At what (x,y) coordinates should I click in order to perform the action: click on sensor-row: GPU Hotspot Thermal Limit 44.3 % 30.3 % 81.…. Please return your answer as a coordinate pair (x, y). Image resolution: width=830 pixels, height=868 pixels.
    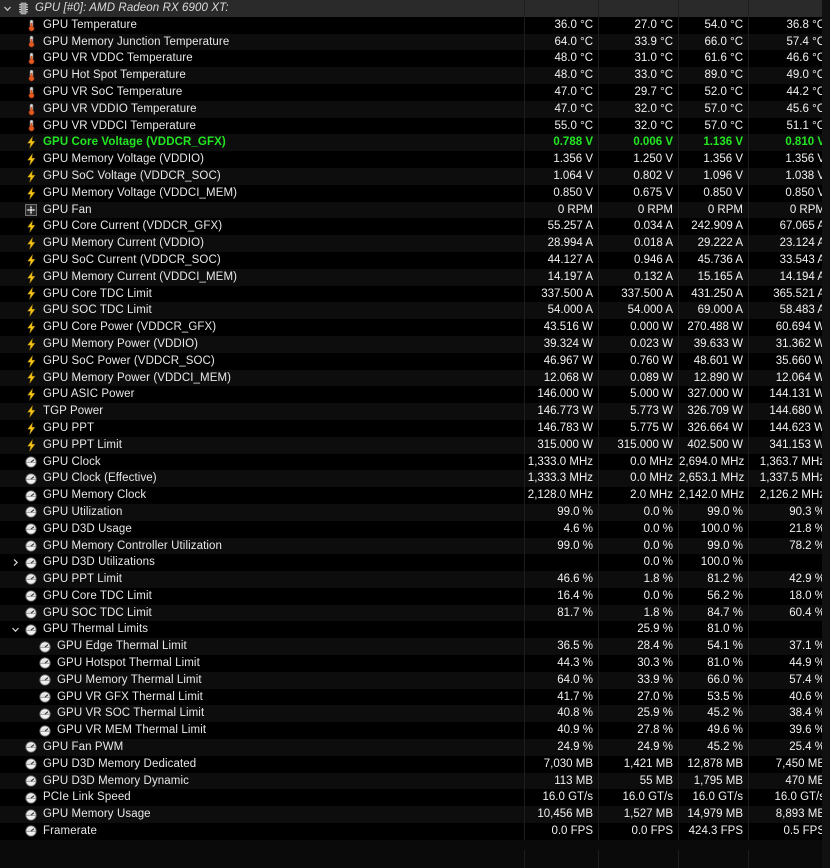
    Looking at the image, I should click on (415, 663).